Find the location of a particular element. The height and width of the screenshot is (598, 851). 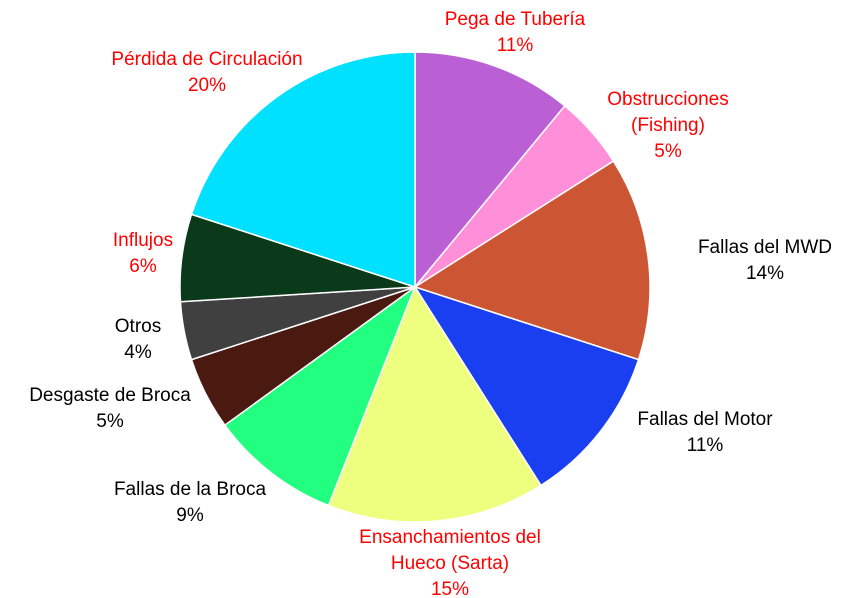

label-line: (Fishing) is located at coordinates (668, 125).